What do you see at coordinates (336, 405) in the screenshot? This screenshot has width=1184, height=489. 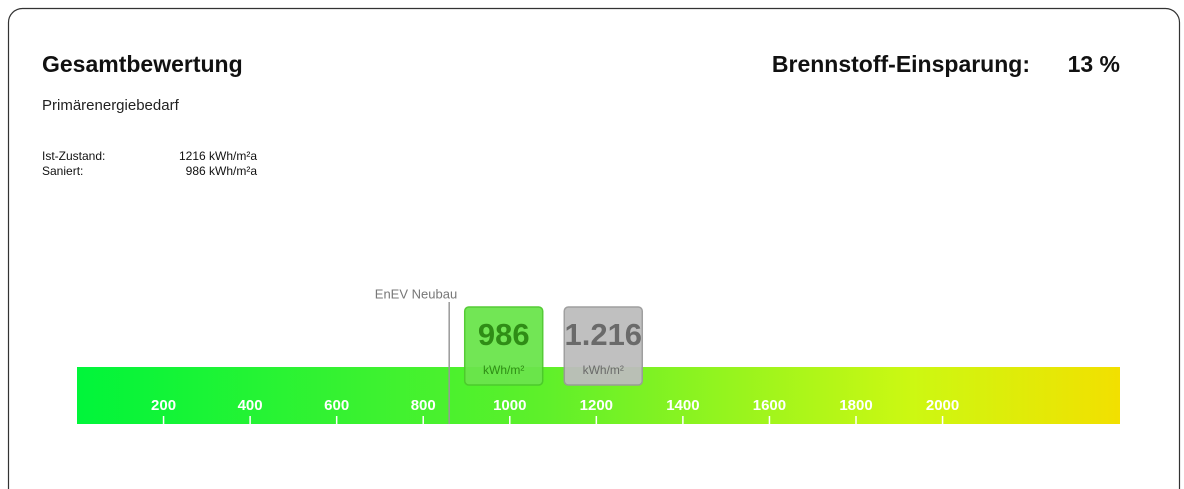 I see `tick-label: 600` at bounding box center [336, 405].